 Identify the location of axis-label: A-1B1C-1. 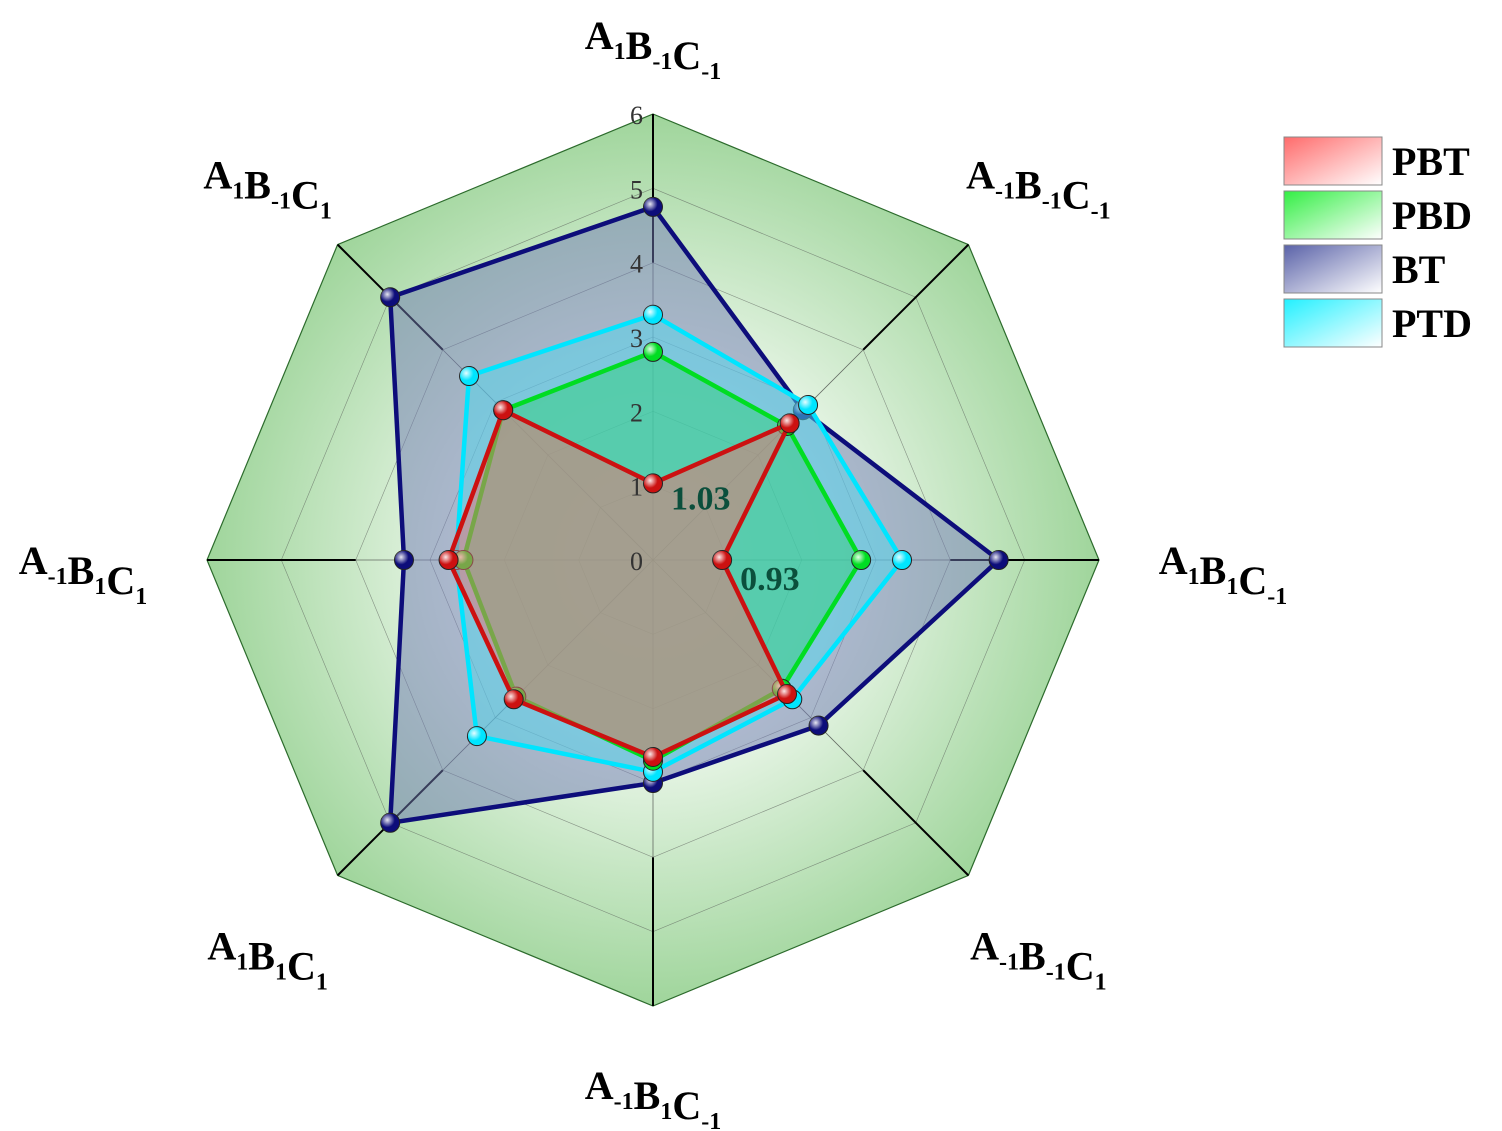
(653, 1097).